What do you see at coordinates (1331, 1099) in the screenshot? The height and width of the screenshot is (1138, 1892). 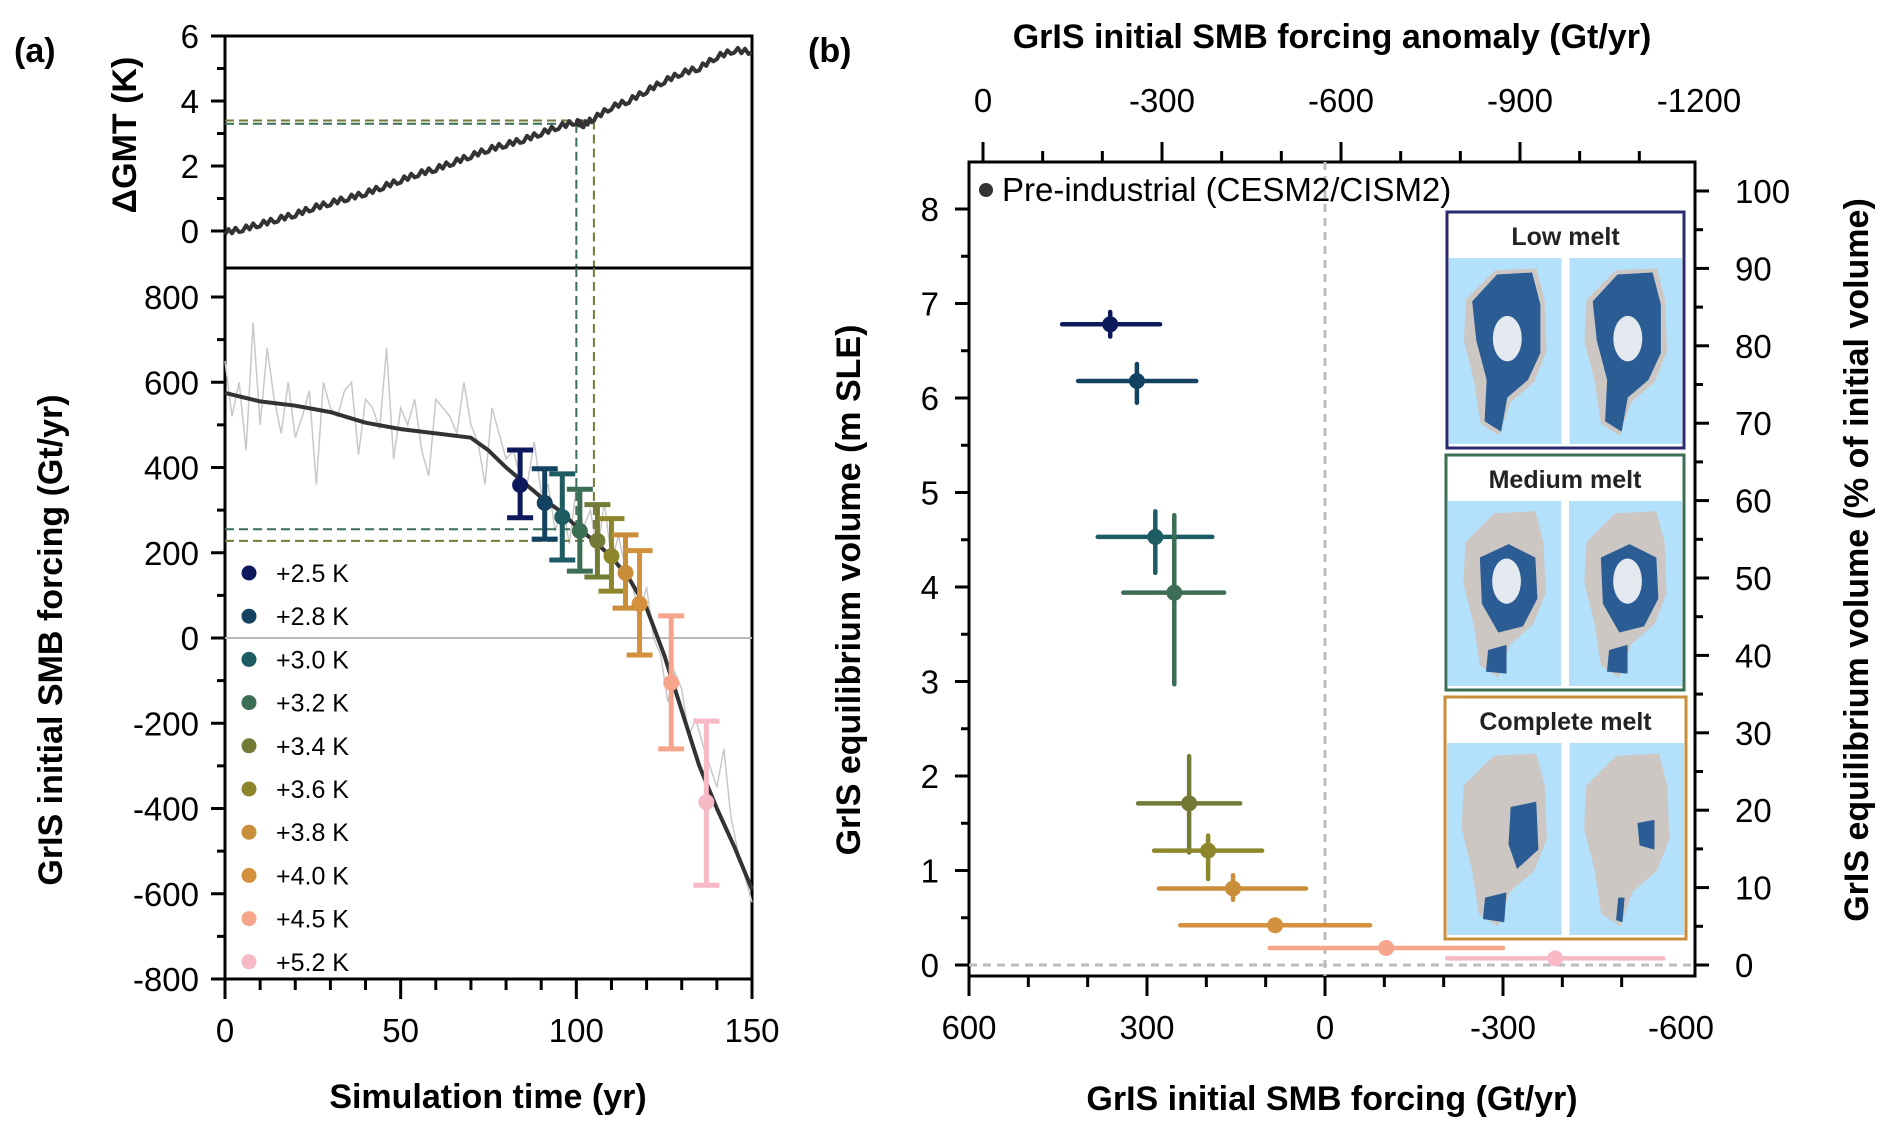 I see `b-xlabel: GrIS initial SMB forcing (Gt/yr)` at bounding box center [1331, 1099].